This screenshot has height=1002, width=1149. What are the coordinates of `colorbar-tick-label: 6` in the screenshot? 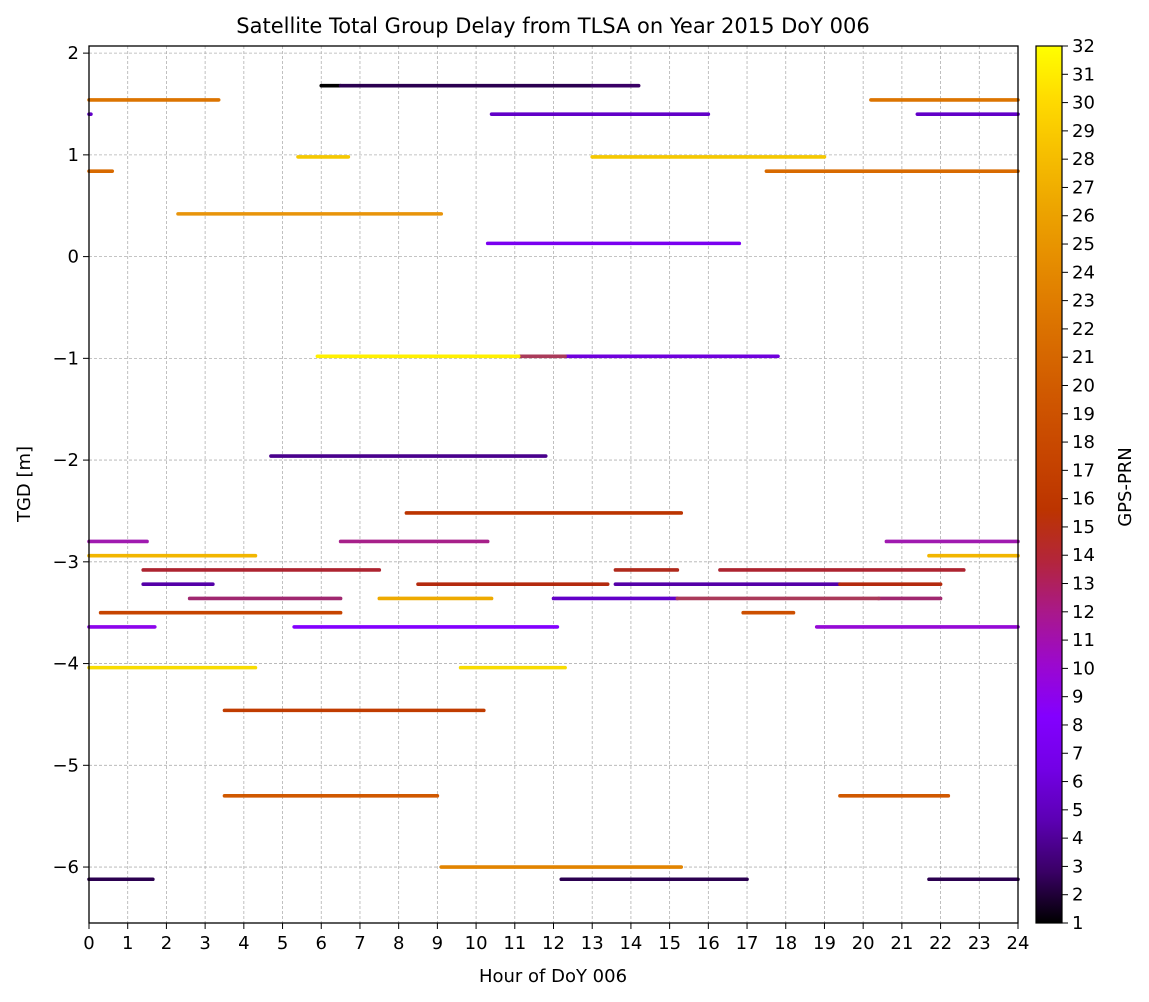 It's located at (1077, 782).